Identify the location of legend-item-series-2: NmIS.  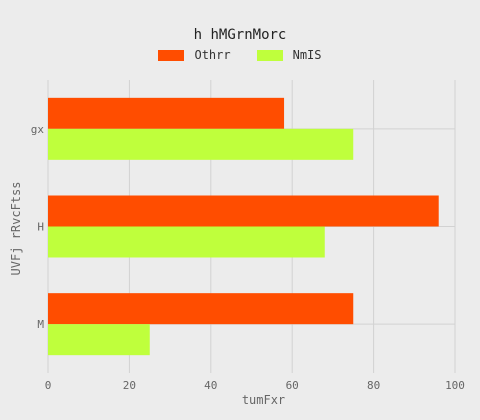
(289, 55).